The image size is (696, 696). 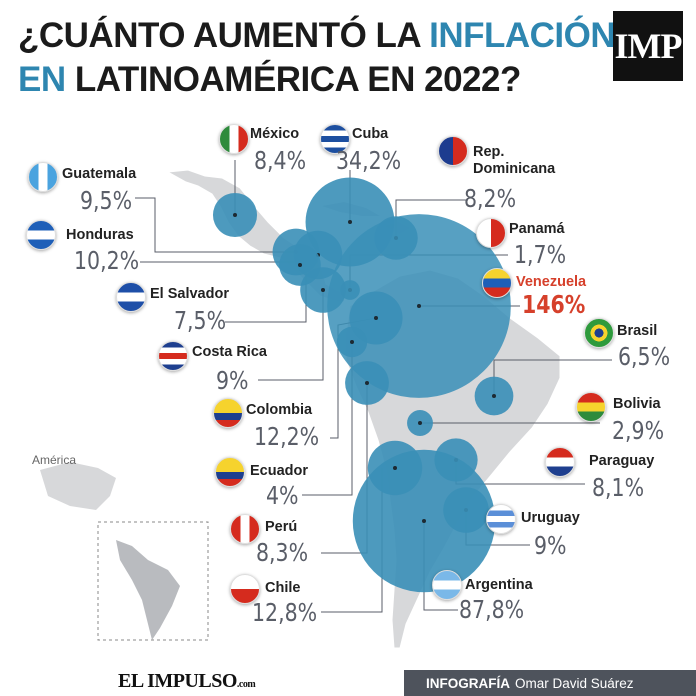 What do you see at coordinates (54, 460) in the screenshot?
I see `inset-label: América` at bounding box center [54, 460].